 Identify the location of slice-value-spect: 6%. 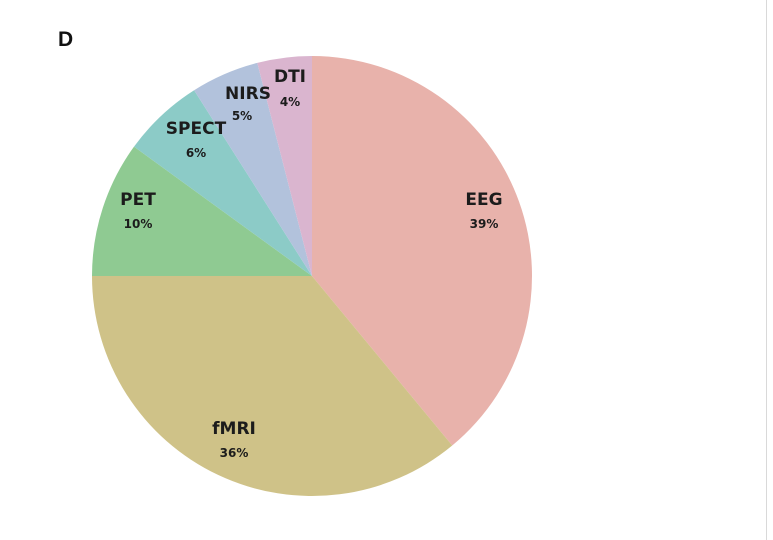
(196, 153).